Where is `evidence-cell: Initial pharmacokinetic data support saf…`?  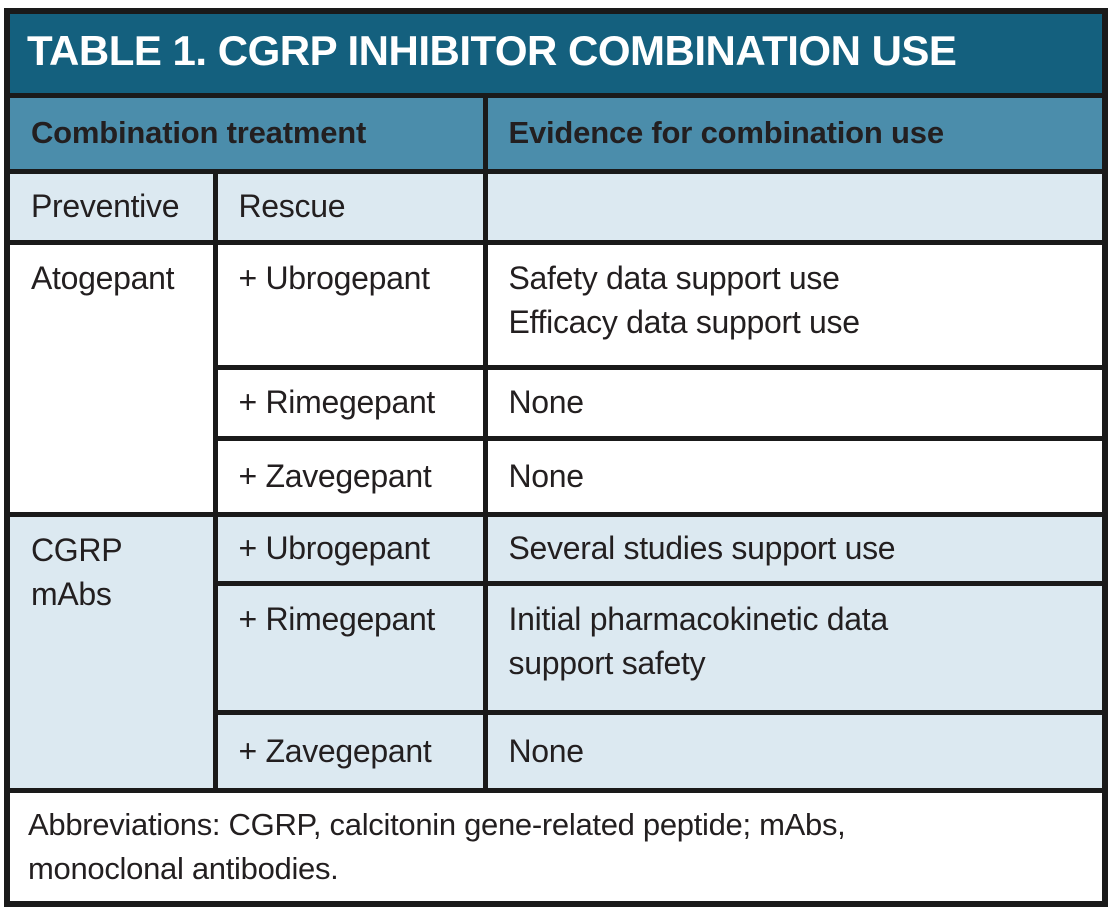 evidence-cell: Initial pharmacokinetic data support saf… is located at coordinates (795, 647).